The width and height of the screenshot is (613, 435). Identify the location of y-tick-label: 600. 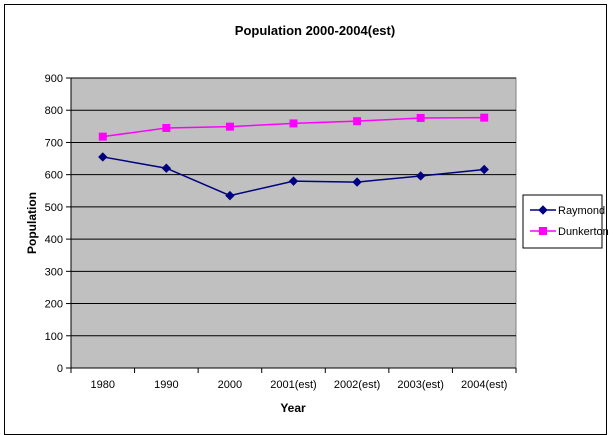
(54, 176).